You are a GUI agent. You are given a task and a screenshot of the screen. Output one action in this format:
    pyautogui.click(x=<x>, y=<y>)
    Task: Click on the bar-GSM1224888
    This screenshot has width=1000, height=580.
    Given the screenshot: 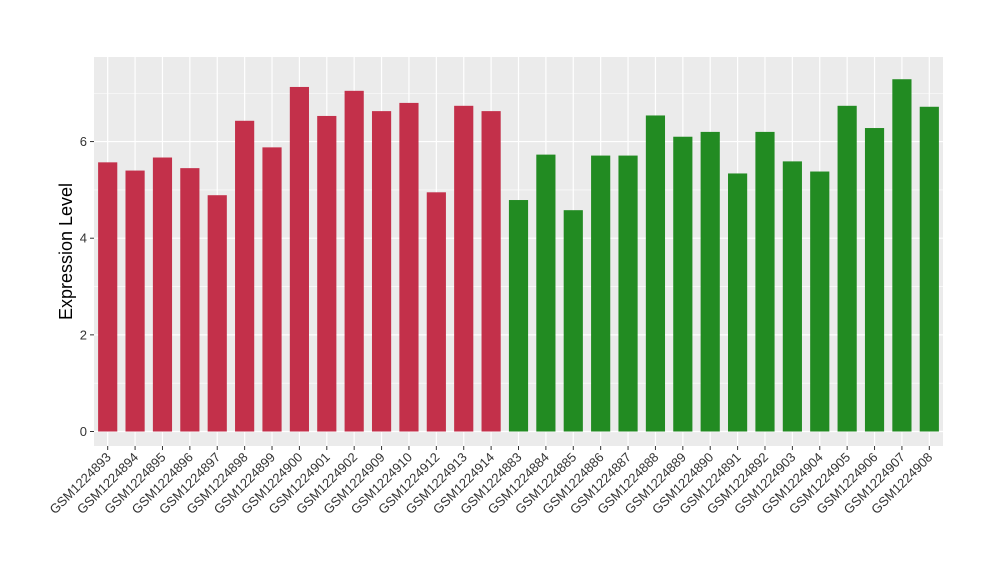 What is the action you would take?
    pyautogui.click(x=655, y=273)
    